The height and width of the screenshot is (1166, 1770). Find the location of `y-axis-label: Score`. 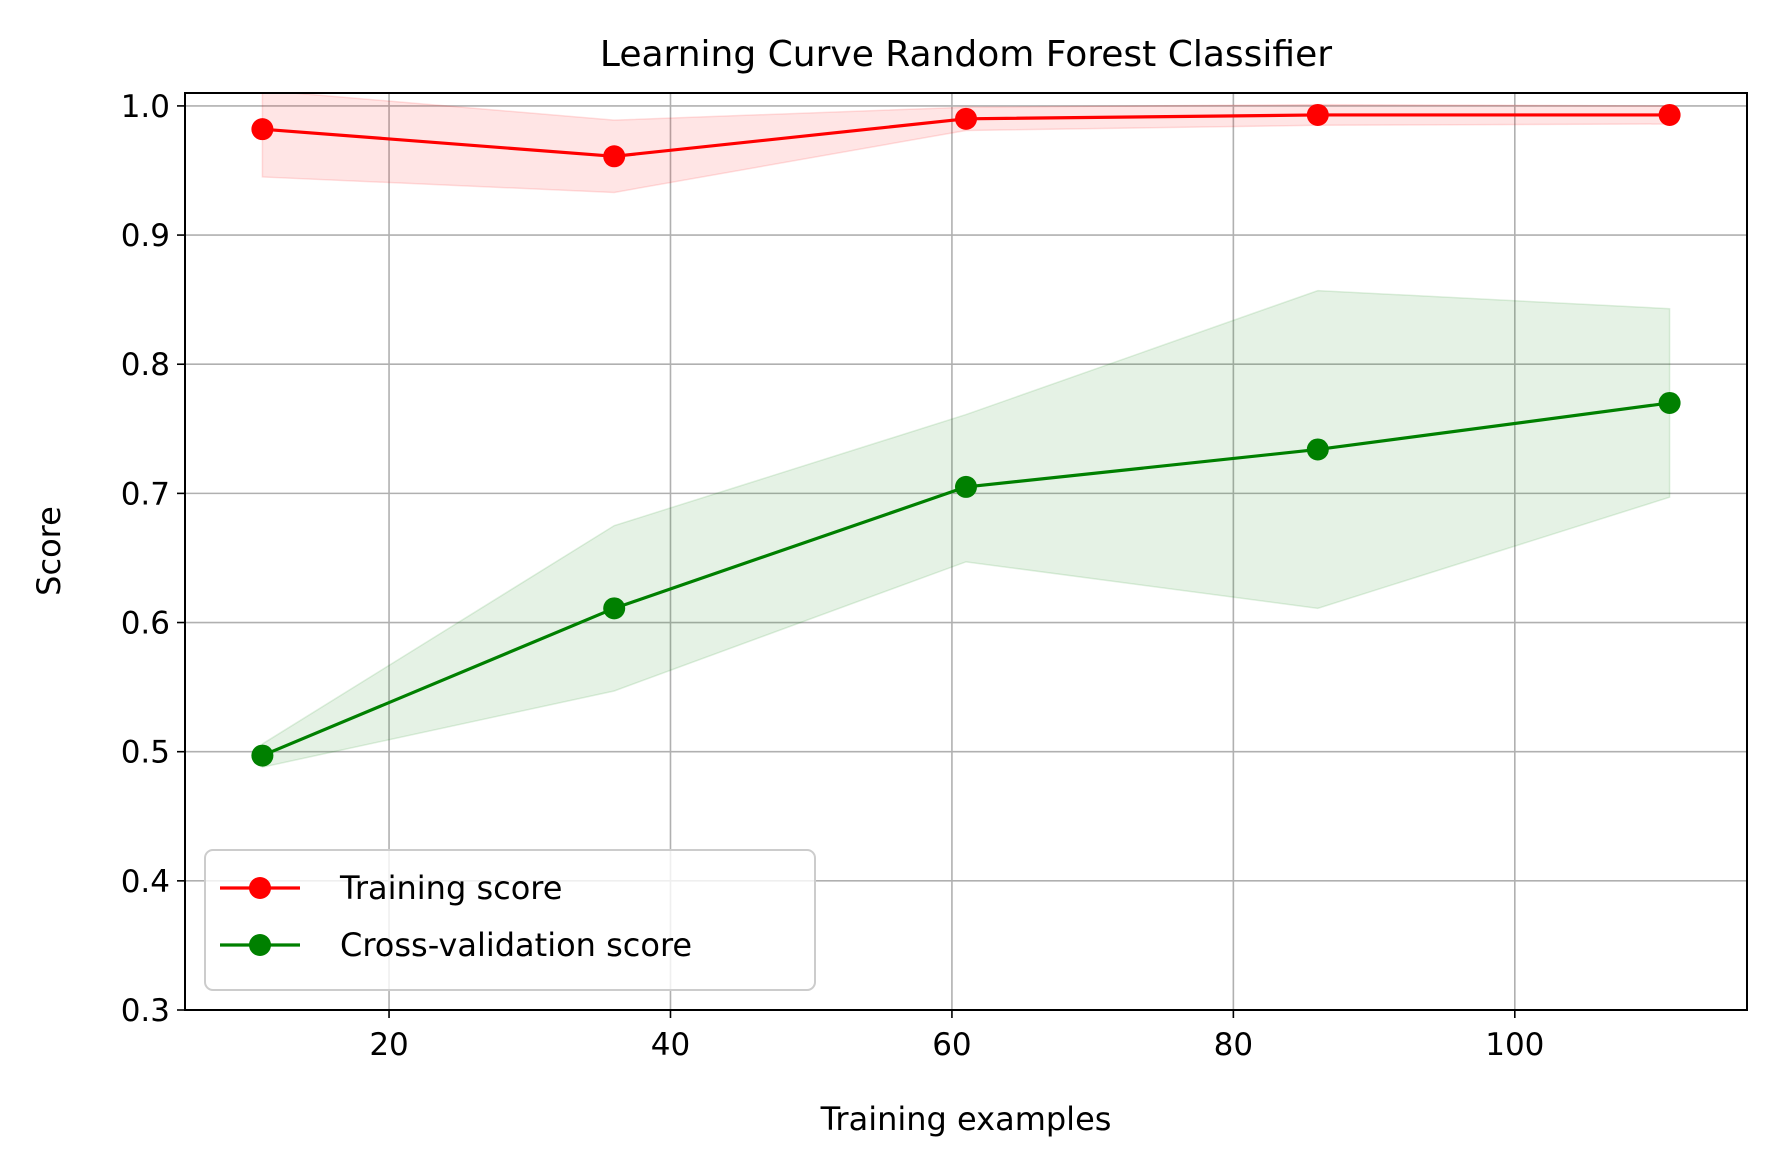

y-axis-label: Score is located at coordinates (49, 551).